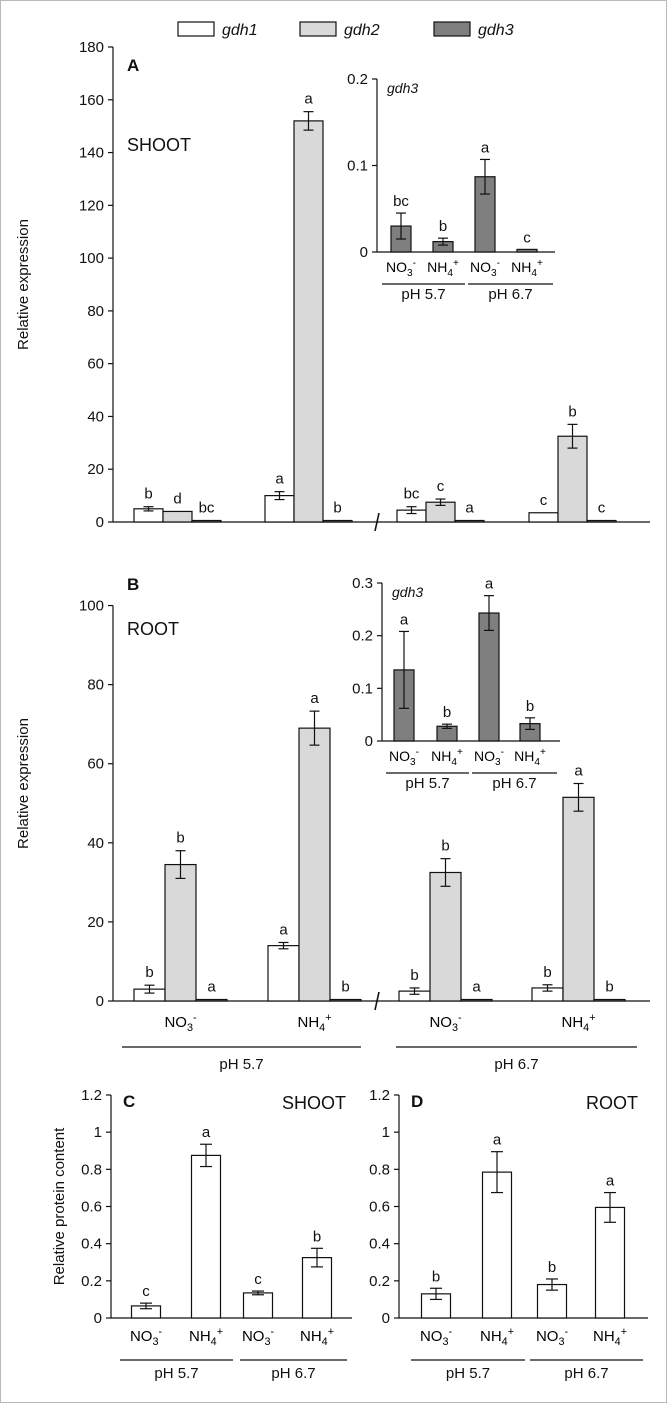  What do you see at coordinates (369, 741) in the screenshot?
I see `y-tick-label: 0` at bounding box center [369, 741].